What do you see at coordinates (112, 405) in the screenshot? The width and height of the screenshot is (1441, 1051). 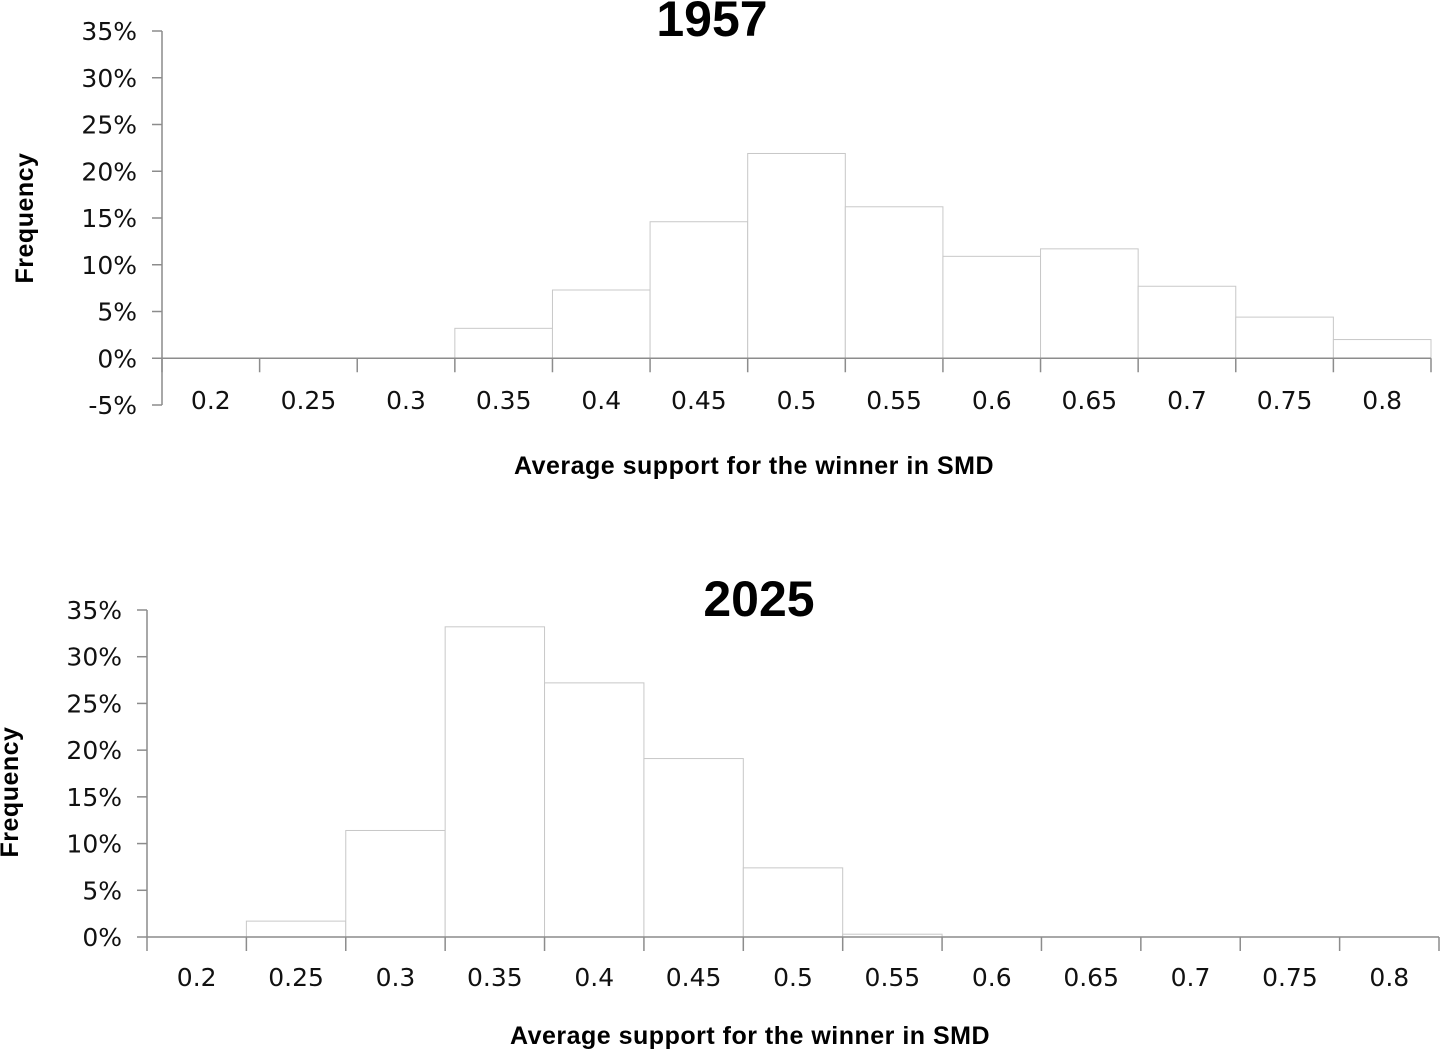 I see `y-tick-label: -5%` at bounding box center [112, 405].